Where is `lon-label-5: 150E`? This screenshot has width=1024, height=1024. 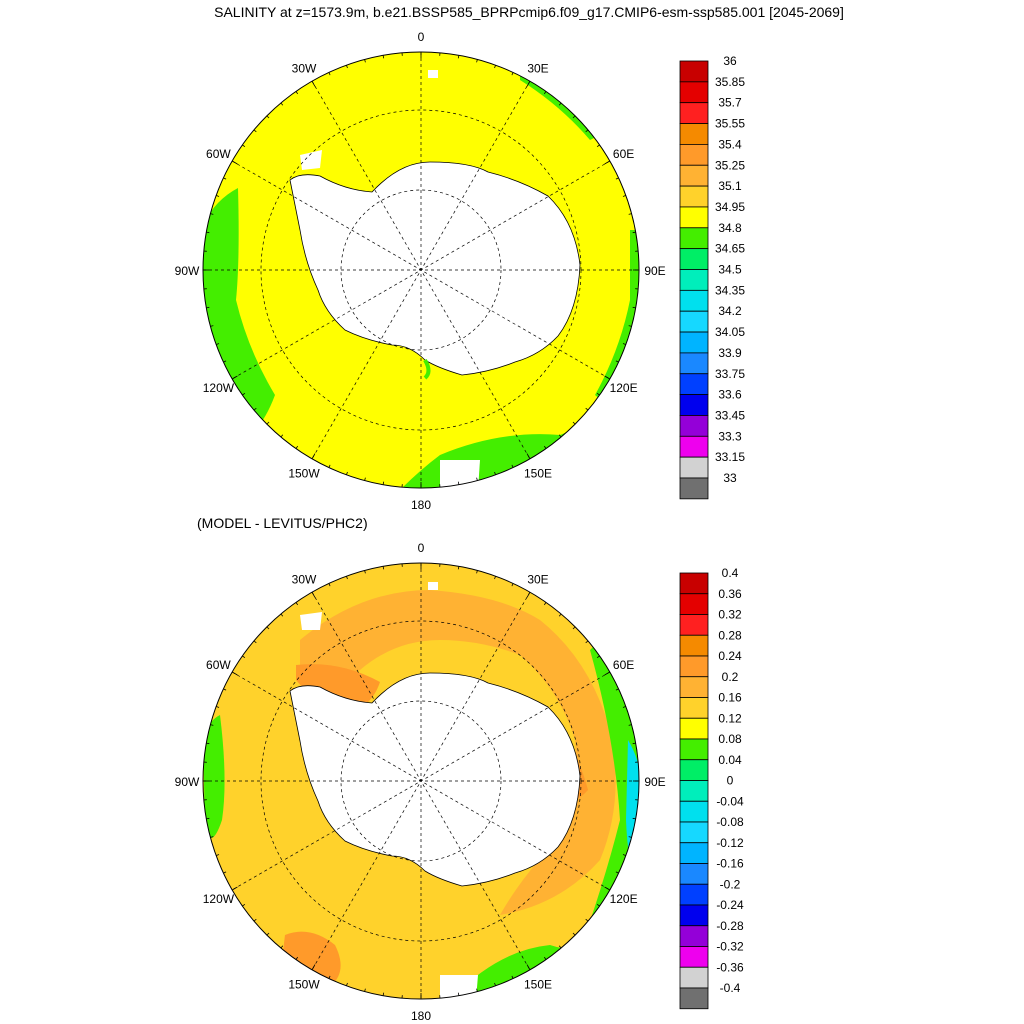
lon-label-5: 150E is located at coordinates (538, 985).